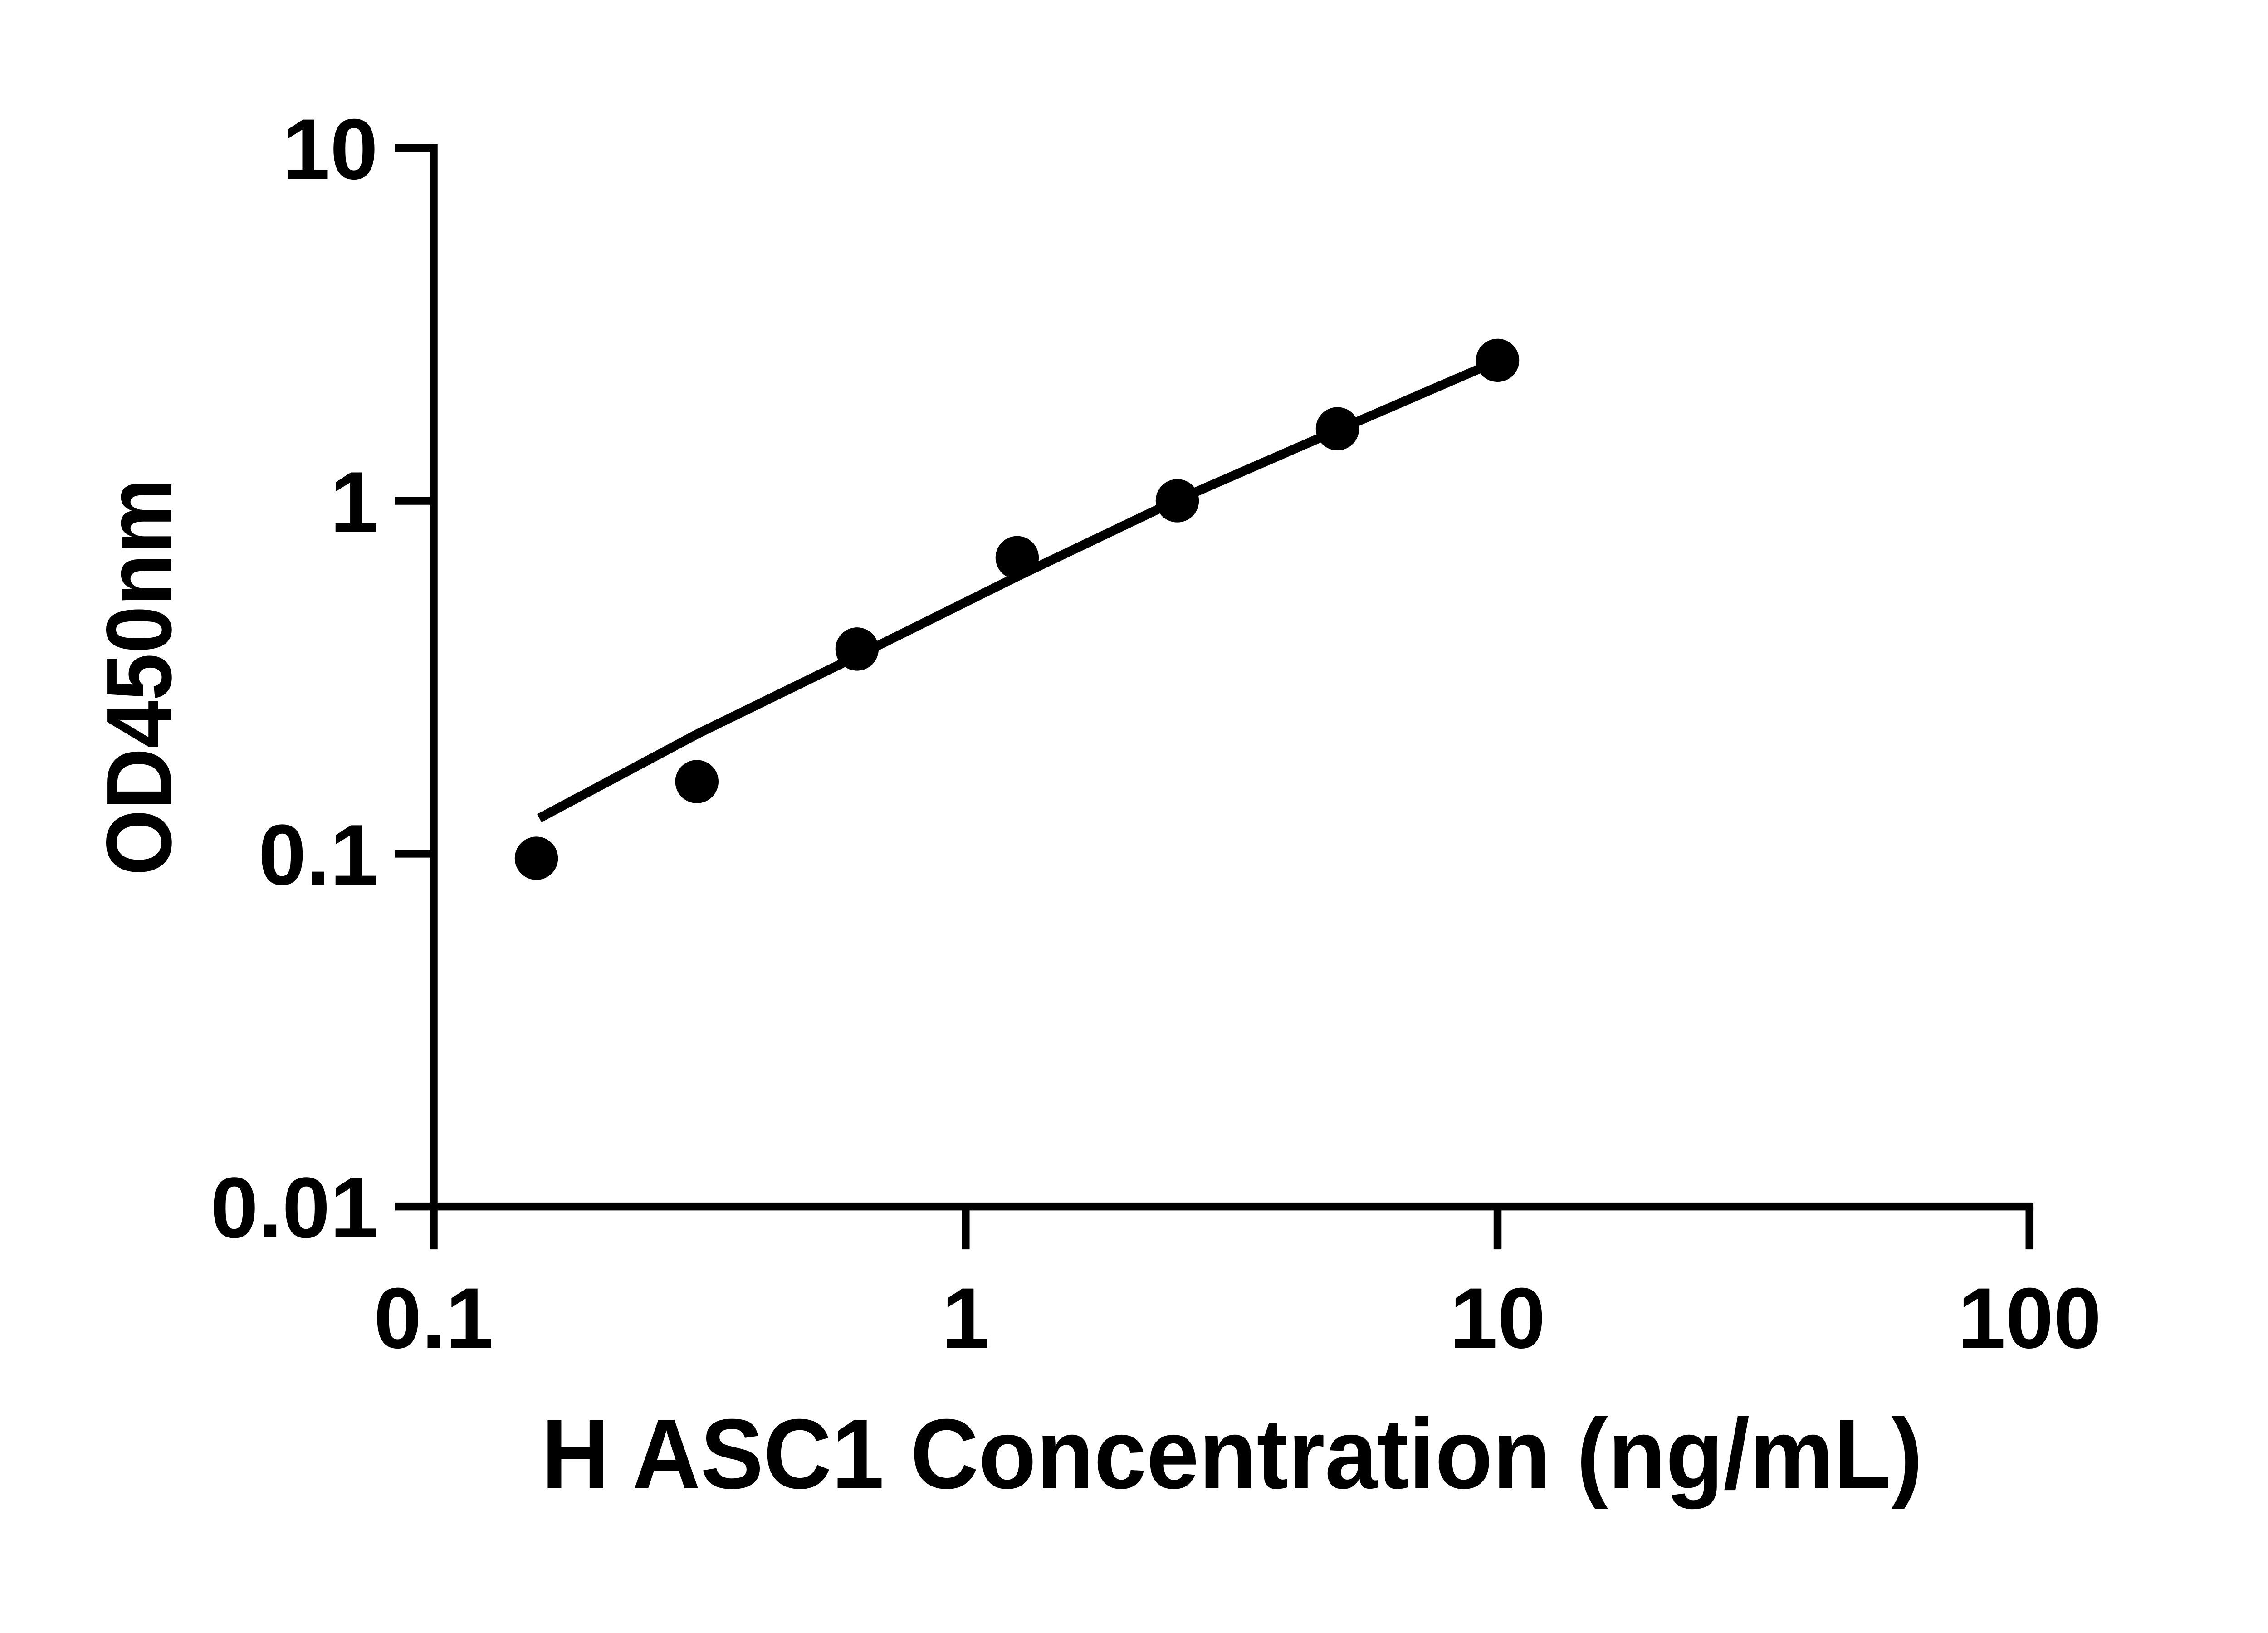 The image size is (2268, 1633). I want to click on series-layer, so click(1017, 609).